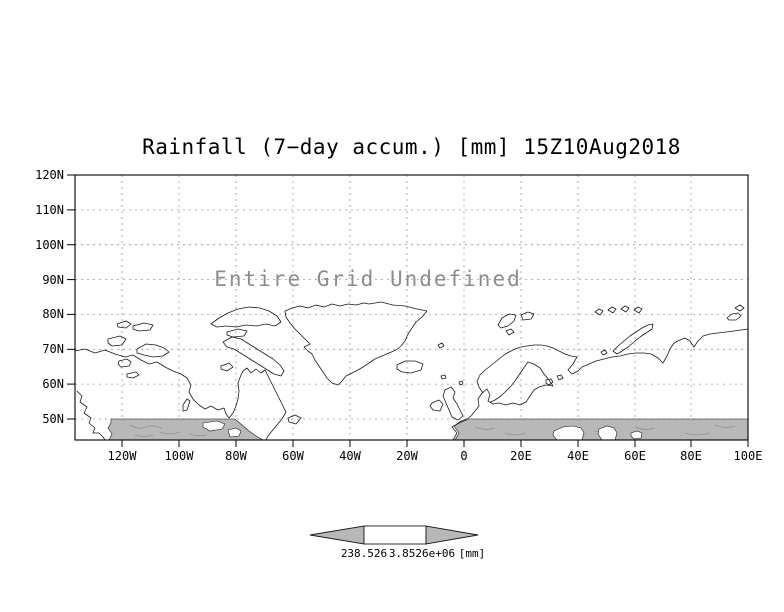 Image resolution: width=784 pixels, height=612 pixels. What do you see at coordinates (179, 456) in the screenshot?
I see `x-tick-label: 100W` at bounding box center [179, 456].